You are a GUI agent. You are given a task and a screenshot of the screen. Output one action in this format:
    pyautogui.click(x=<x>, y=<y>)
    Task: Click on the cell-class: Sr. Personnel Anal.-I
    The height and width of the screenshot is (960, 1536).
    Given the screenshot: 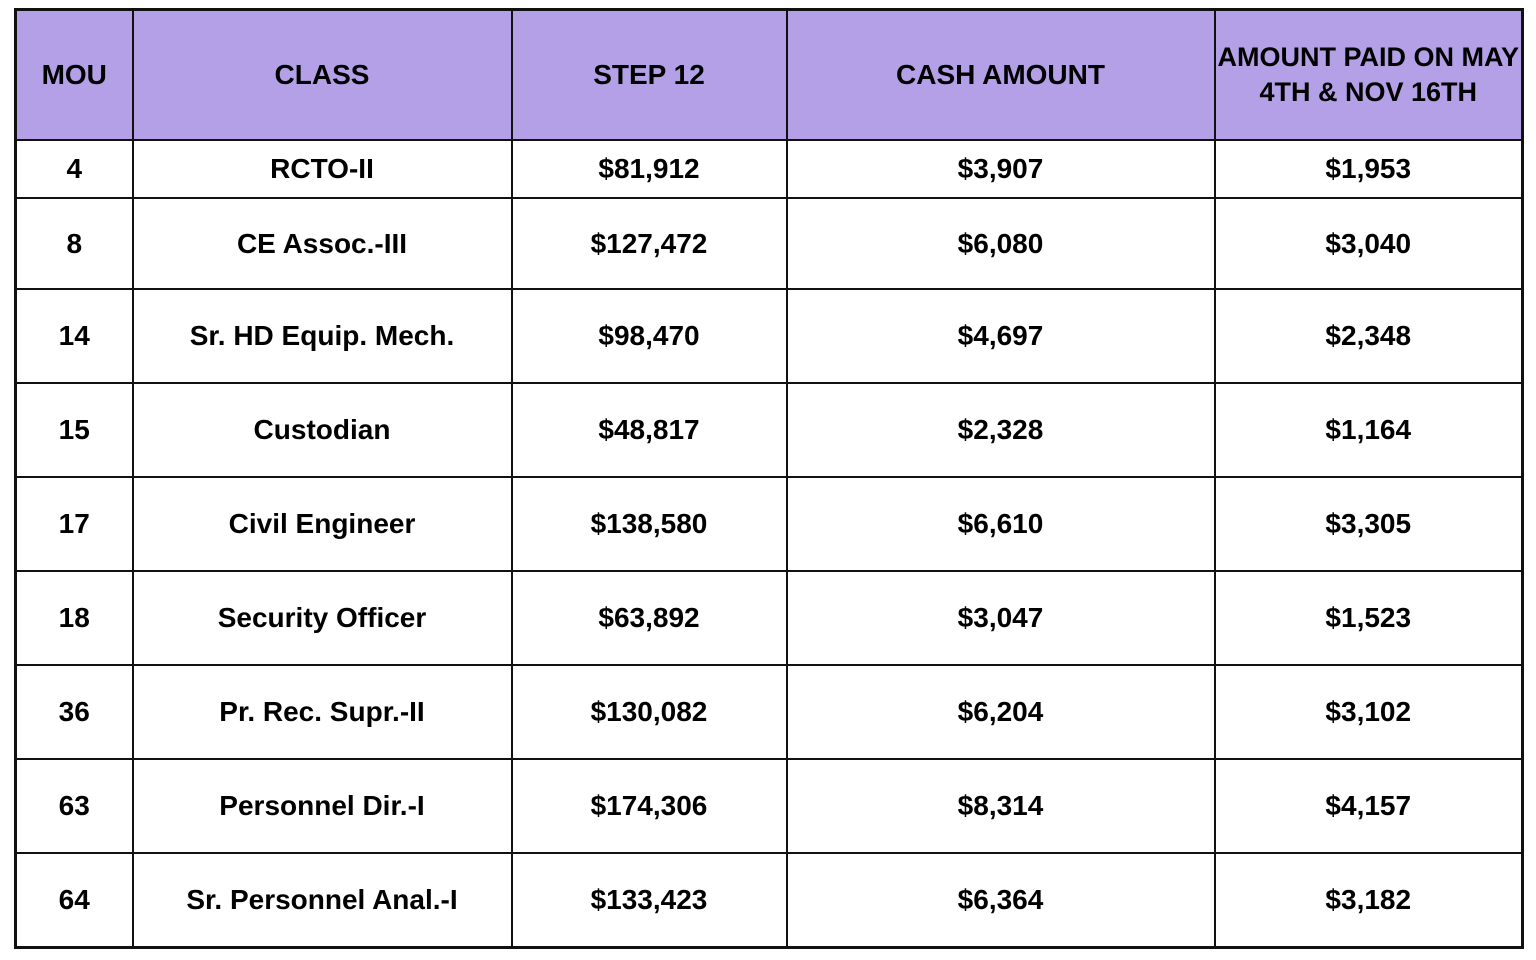 What is the action you would take?
    pyautogui.click(x=322, y=900)
    